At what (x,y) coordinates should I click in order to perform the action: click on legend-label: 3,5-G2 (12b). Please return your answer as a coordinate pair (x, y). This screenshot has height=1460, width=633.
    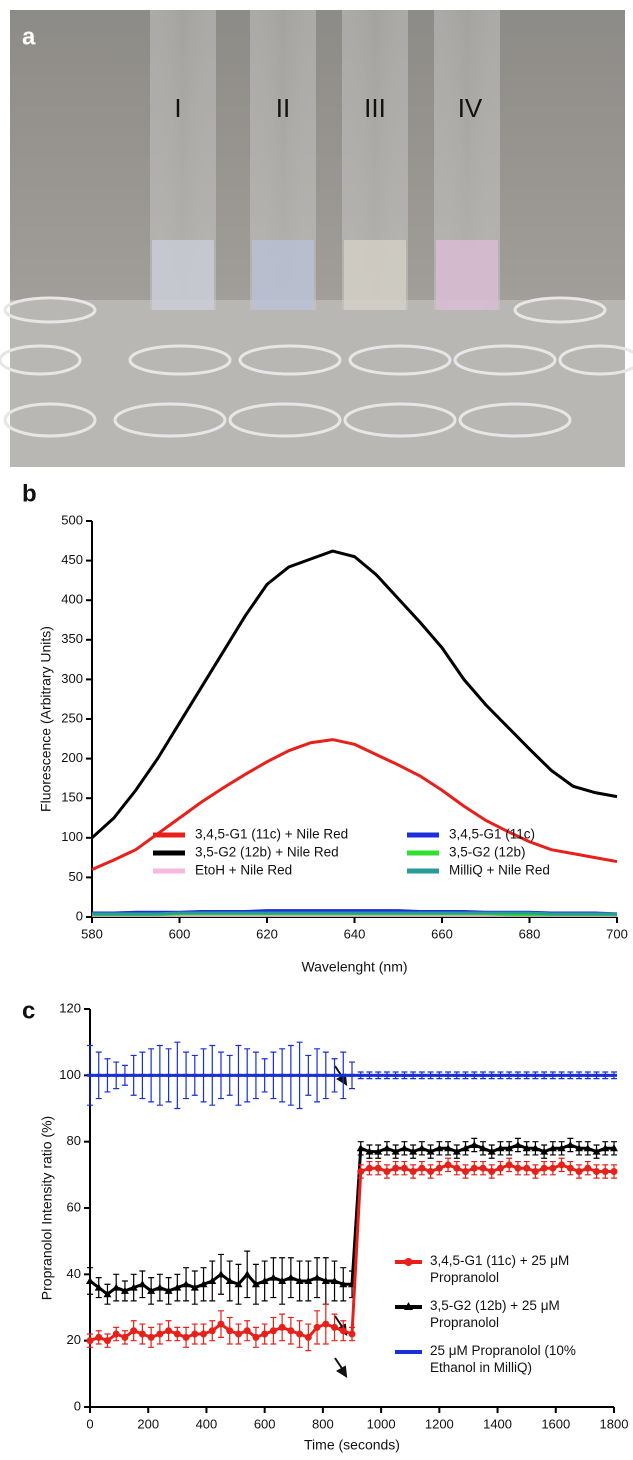
    Looking at the image, I should click on (487, 852).